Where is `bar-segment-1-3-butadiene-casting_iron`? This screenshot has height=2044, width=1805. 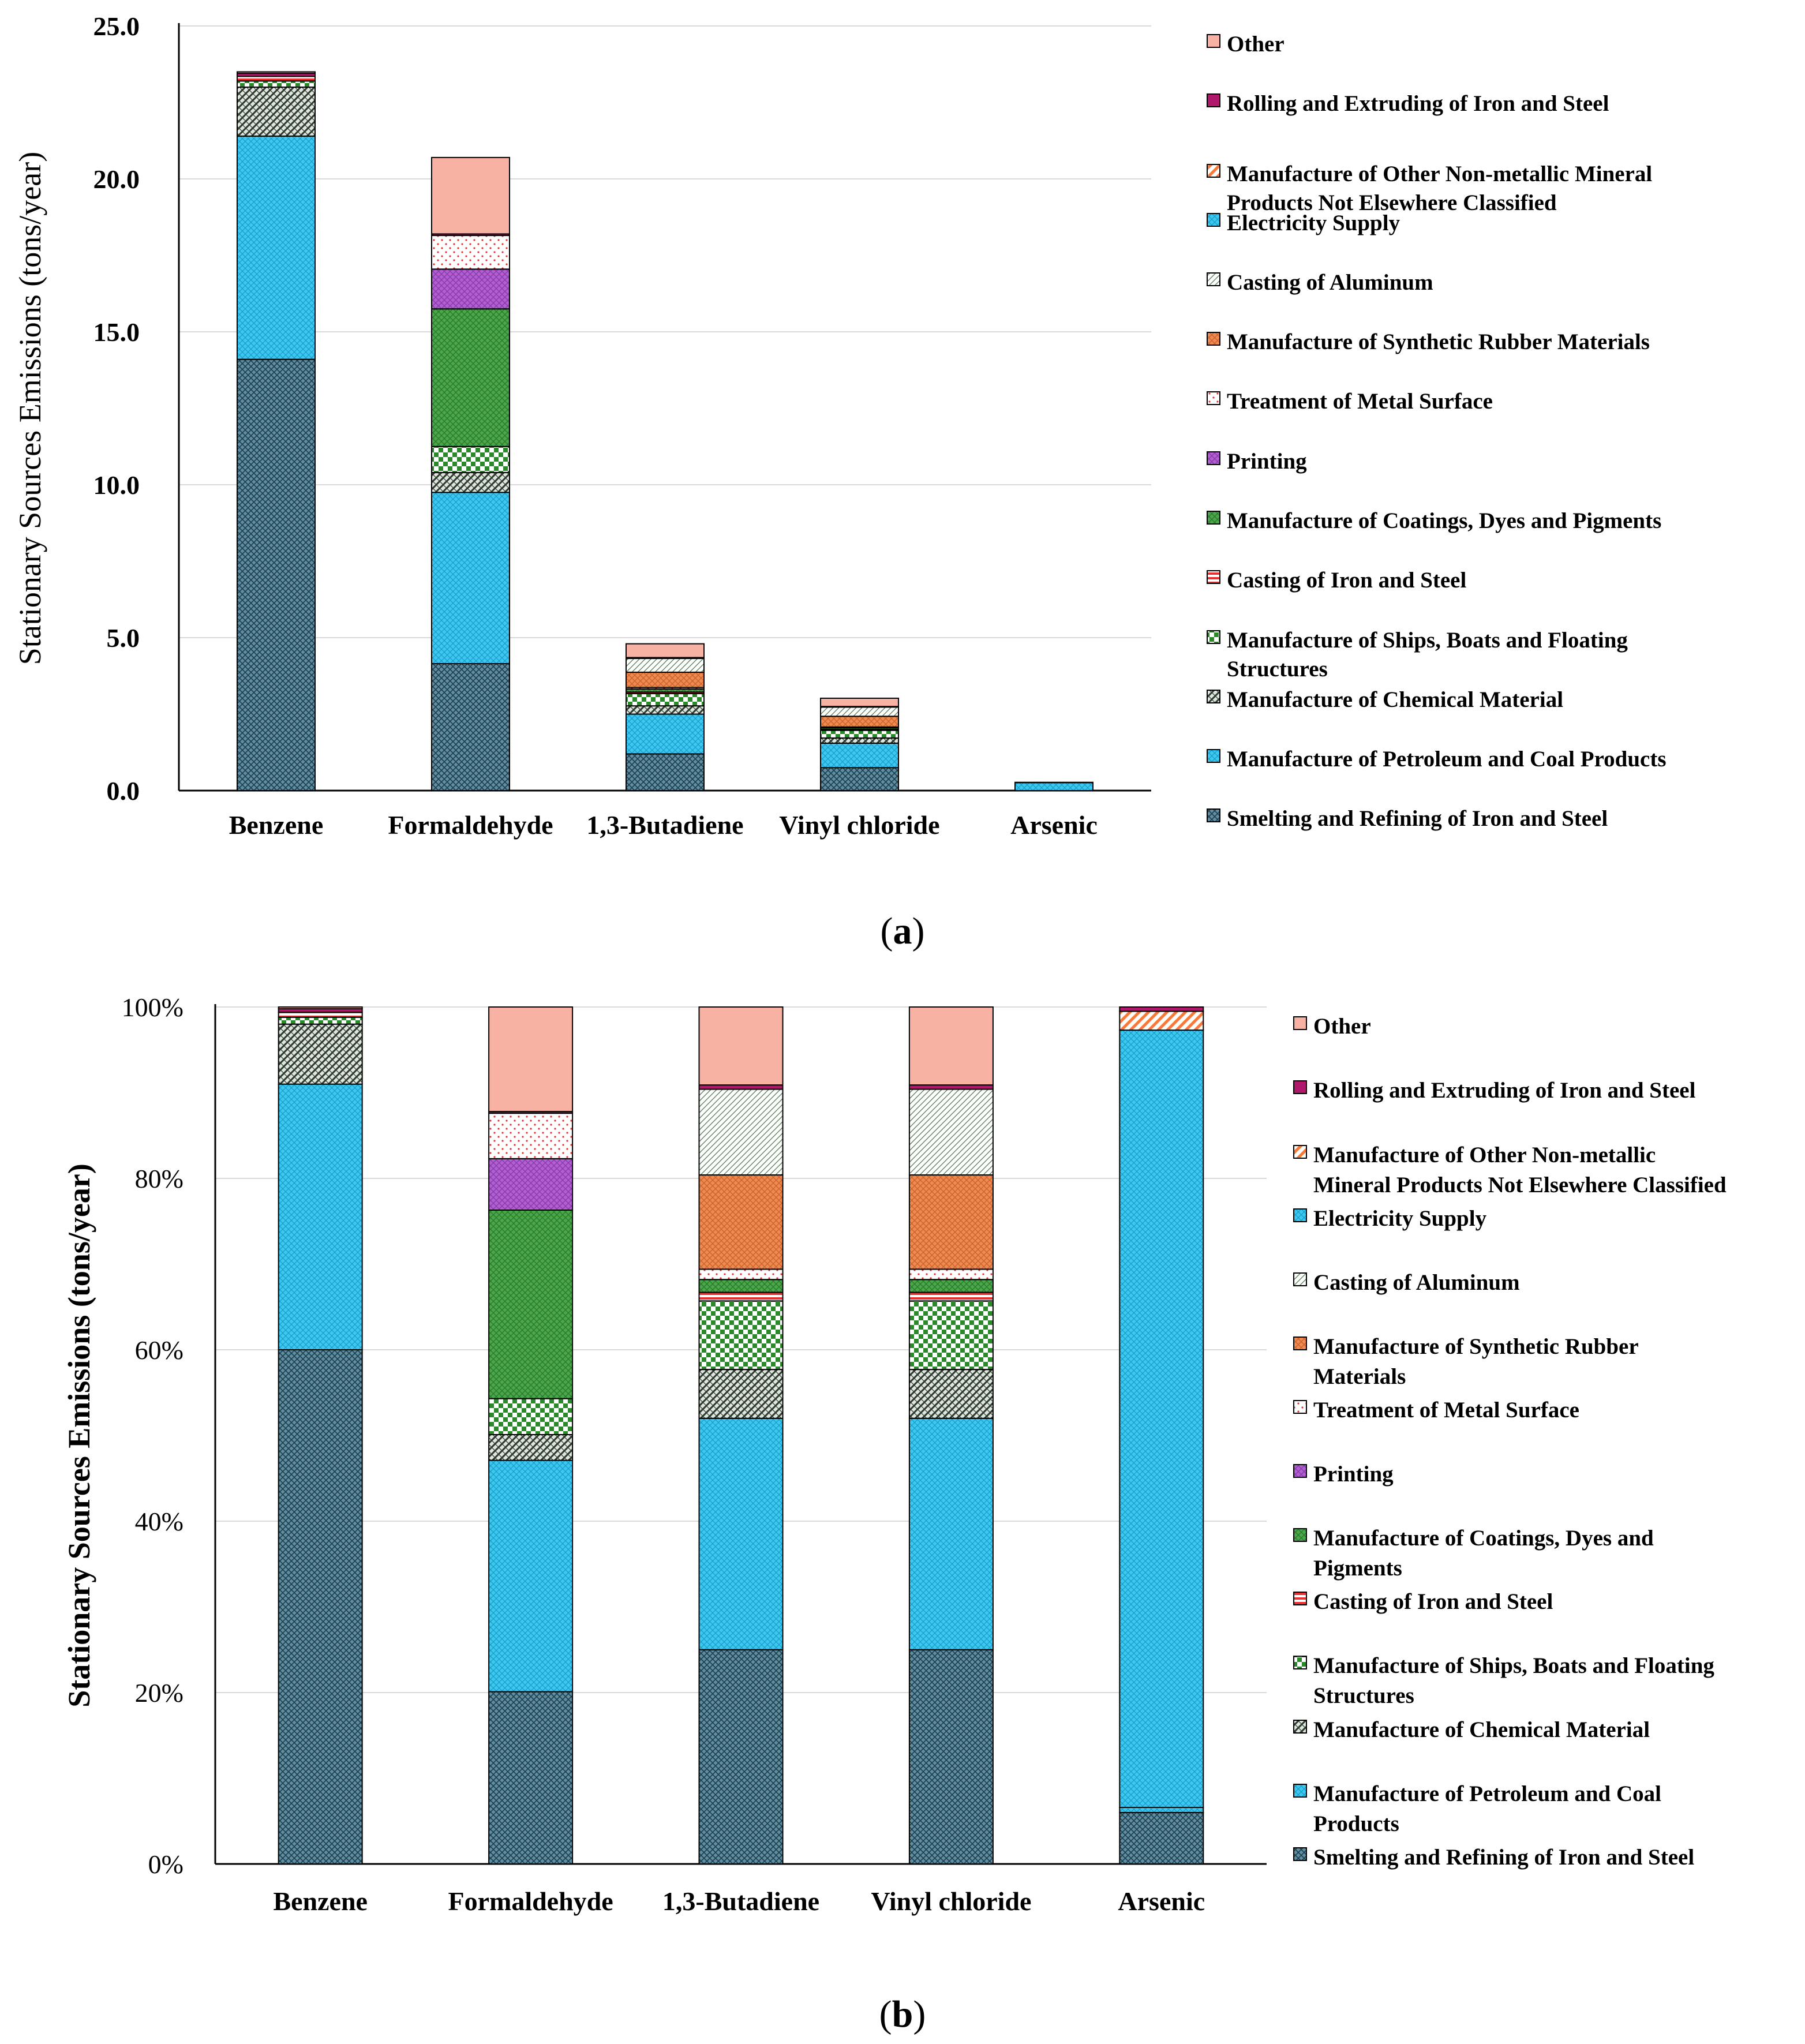
bar-segment-1-3-butadiene-casting_iron is located at coordinates (741, 1296).